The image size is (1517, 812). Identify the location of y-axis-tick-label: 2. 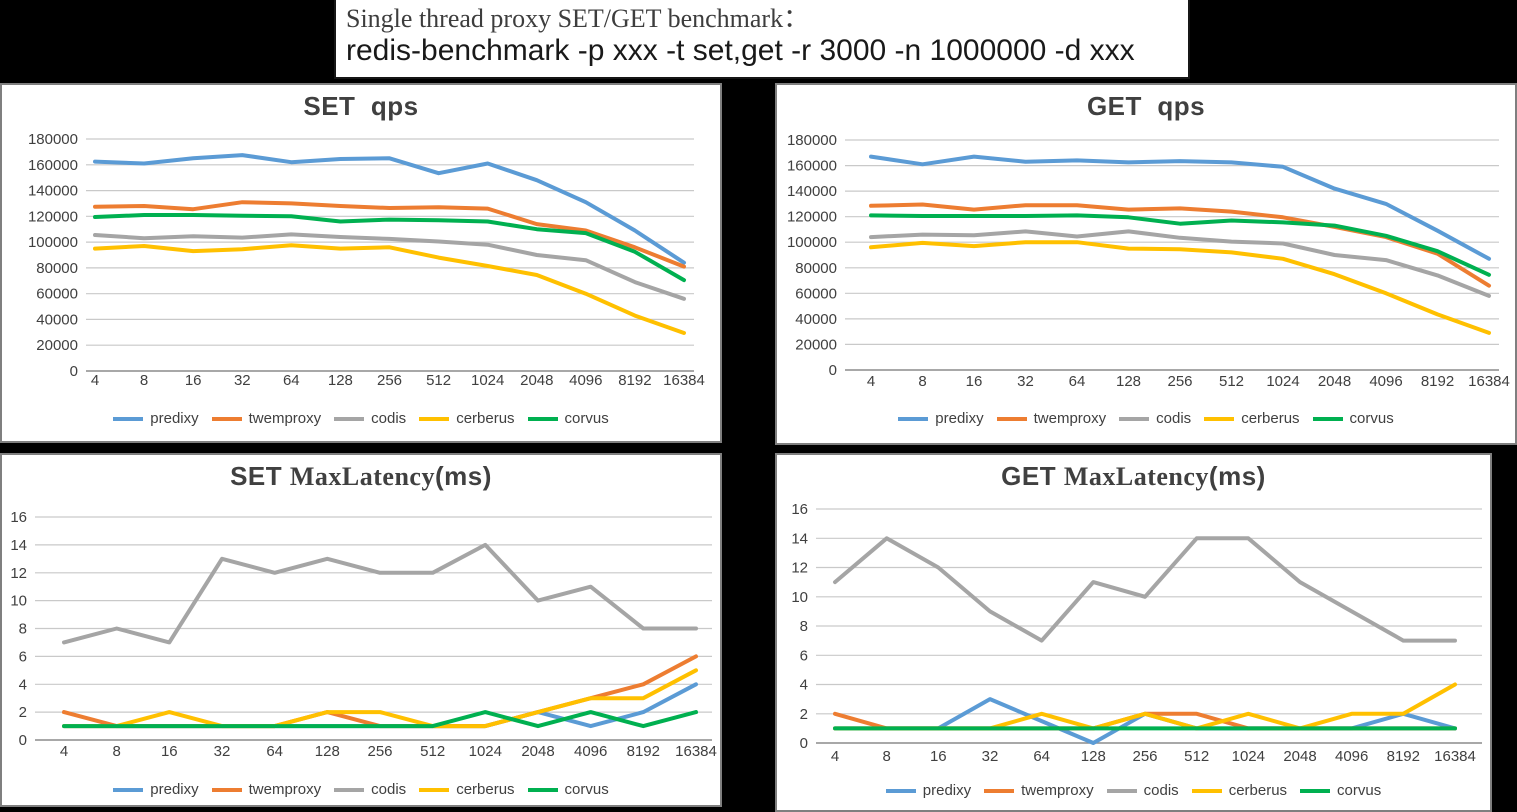
(23, 712).